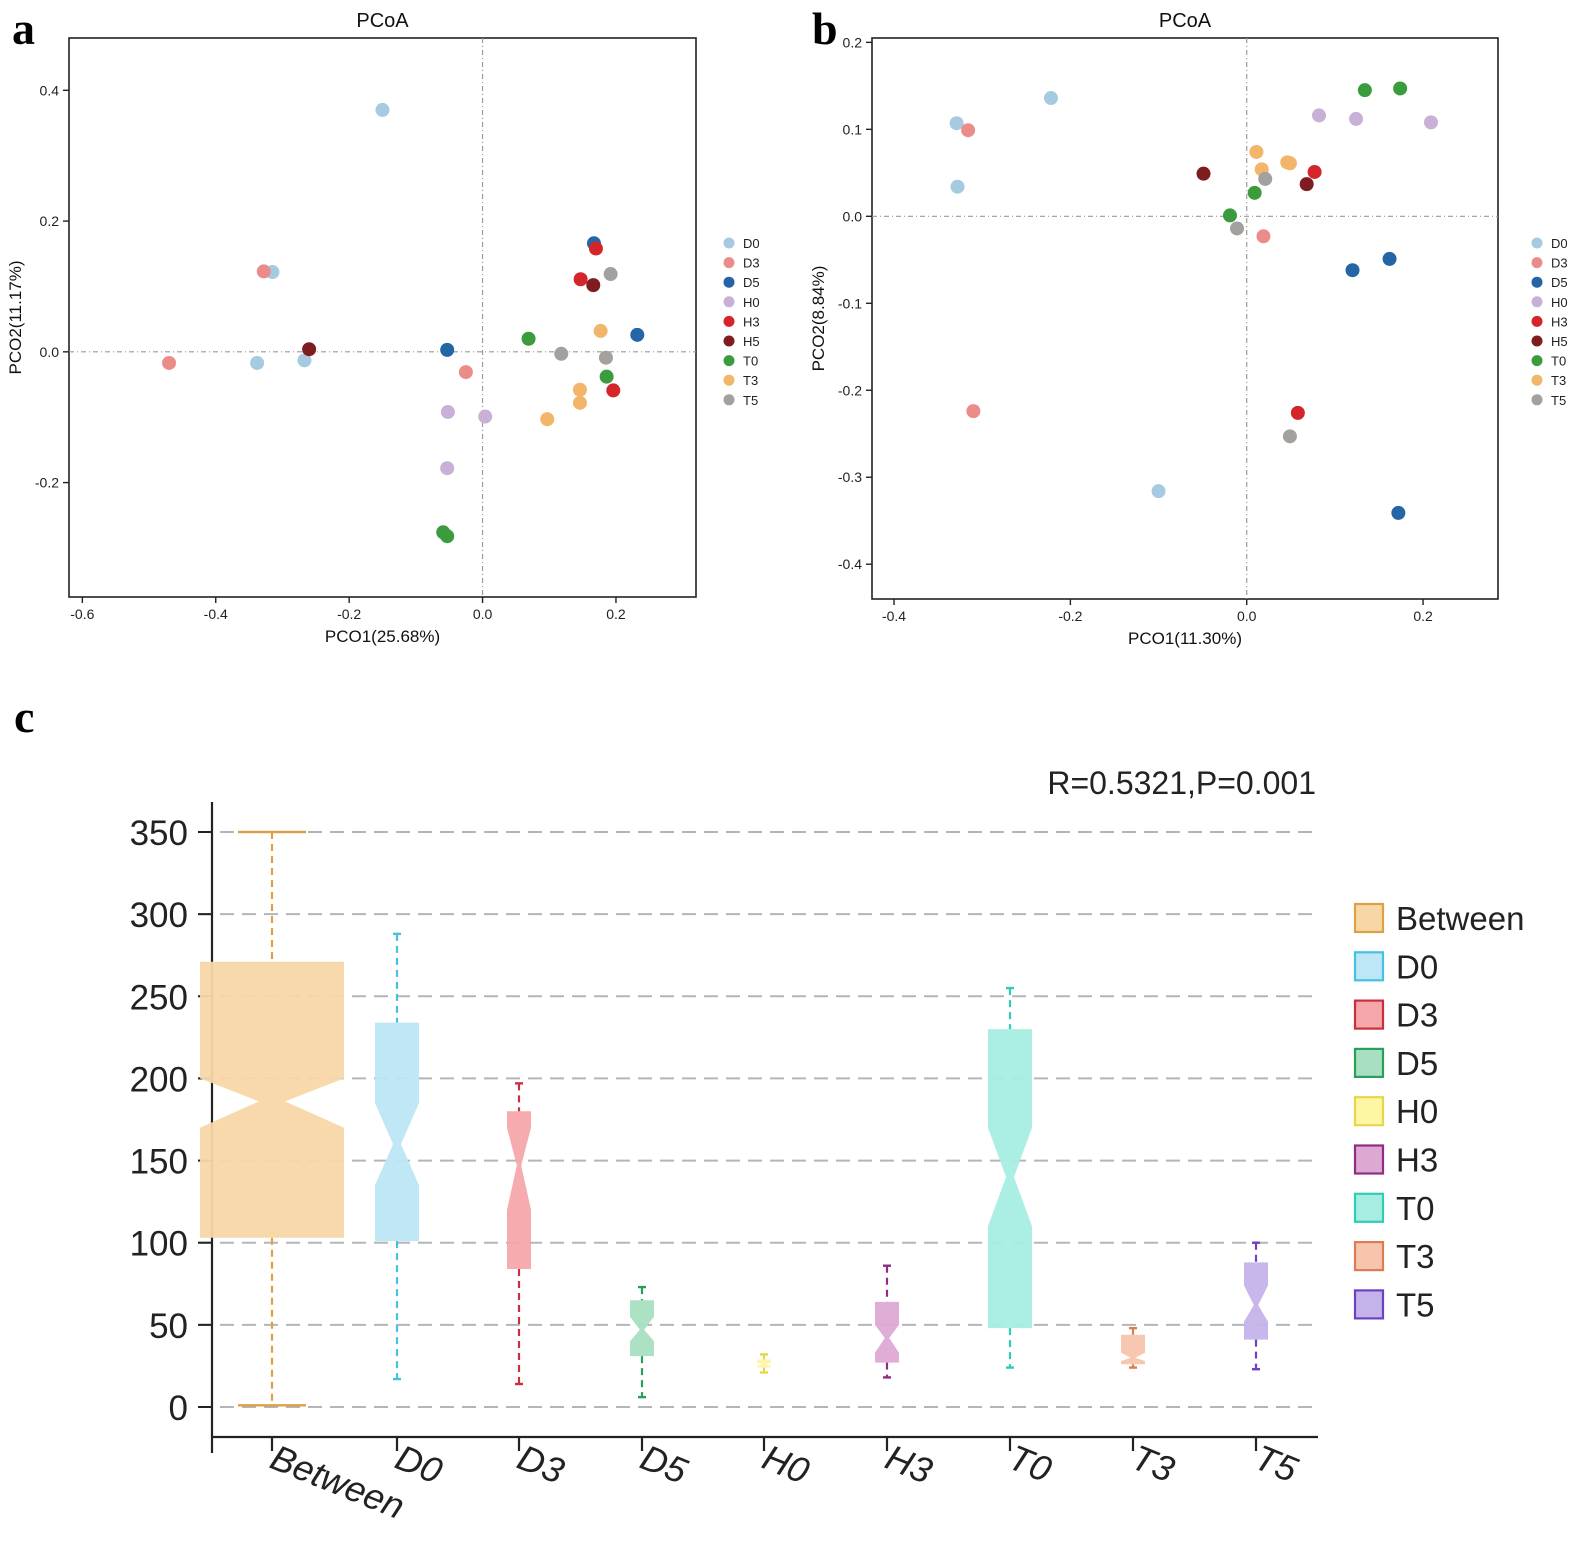  Describe the element at coordinates (23, 28) in the screenshot. I see `panel-letter-a: a` at that location.